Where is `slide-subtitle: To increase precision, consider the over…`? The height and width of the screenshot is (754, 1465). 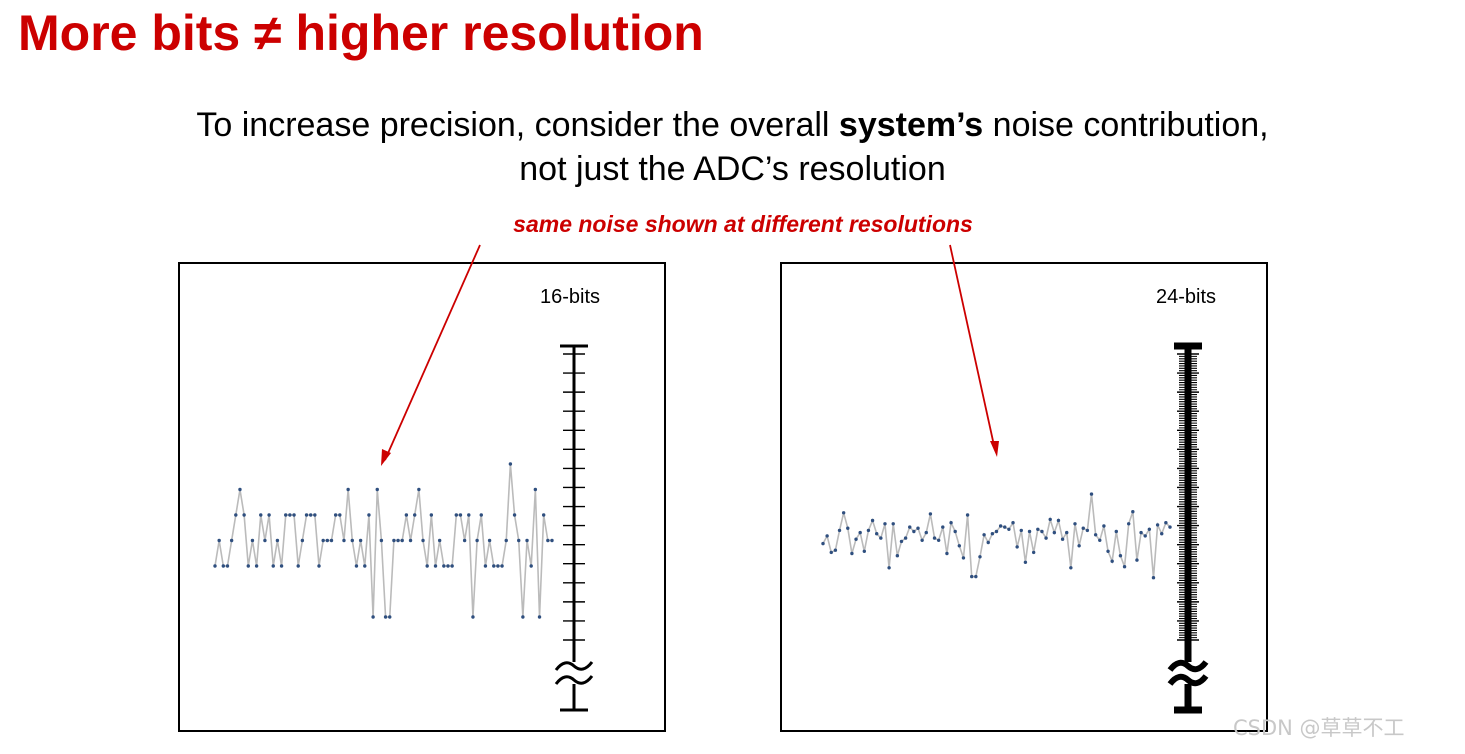 slide-subtitle: To increase precision, consider the over… is located at coordinates (732, 147).